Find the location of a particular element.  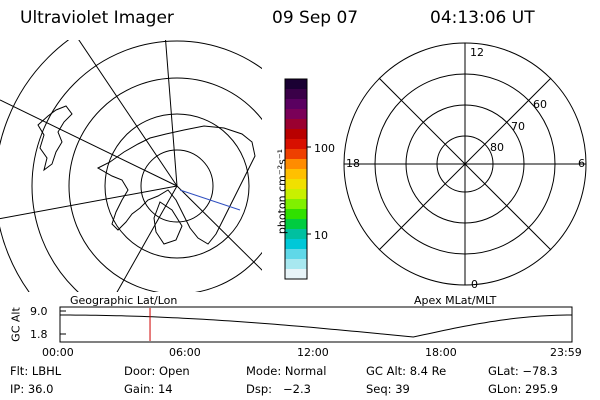

colorbar is located at coordinates (297, 179).